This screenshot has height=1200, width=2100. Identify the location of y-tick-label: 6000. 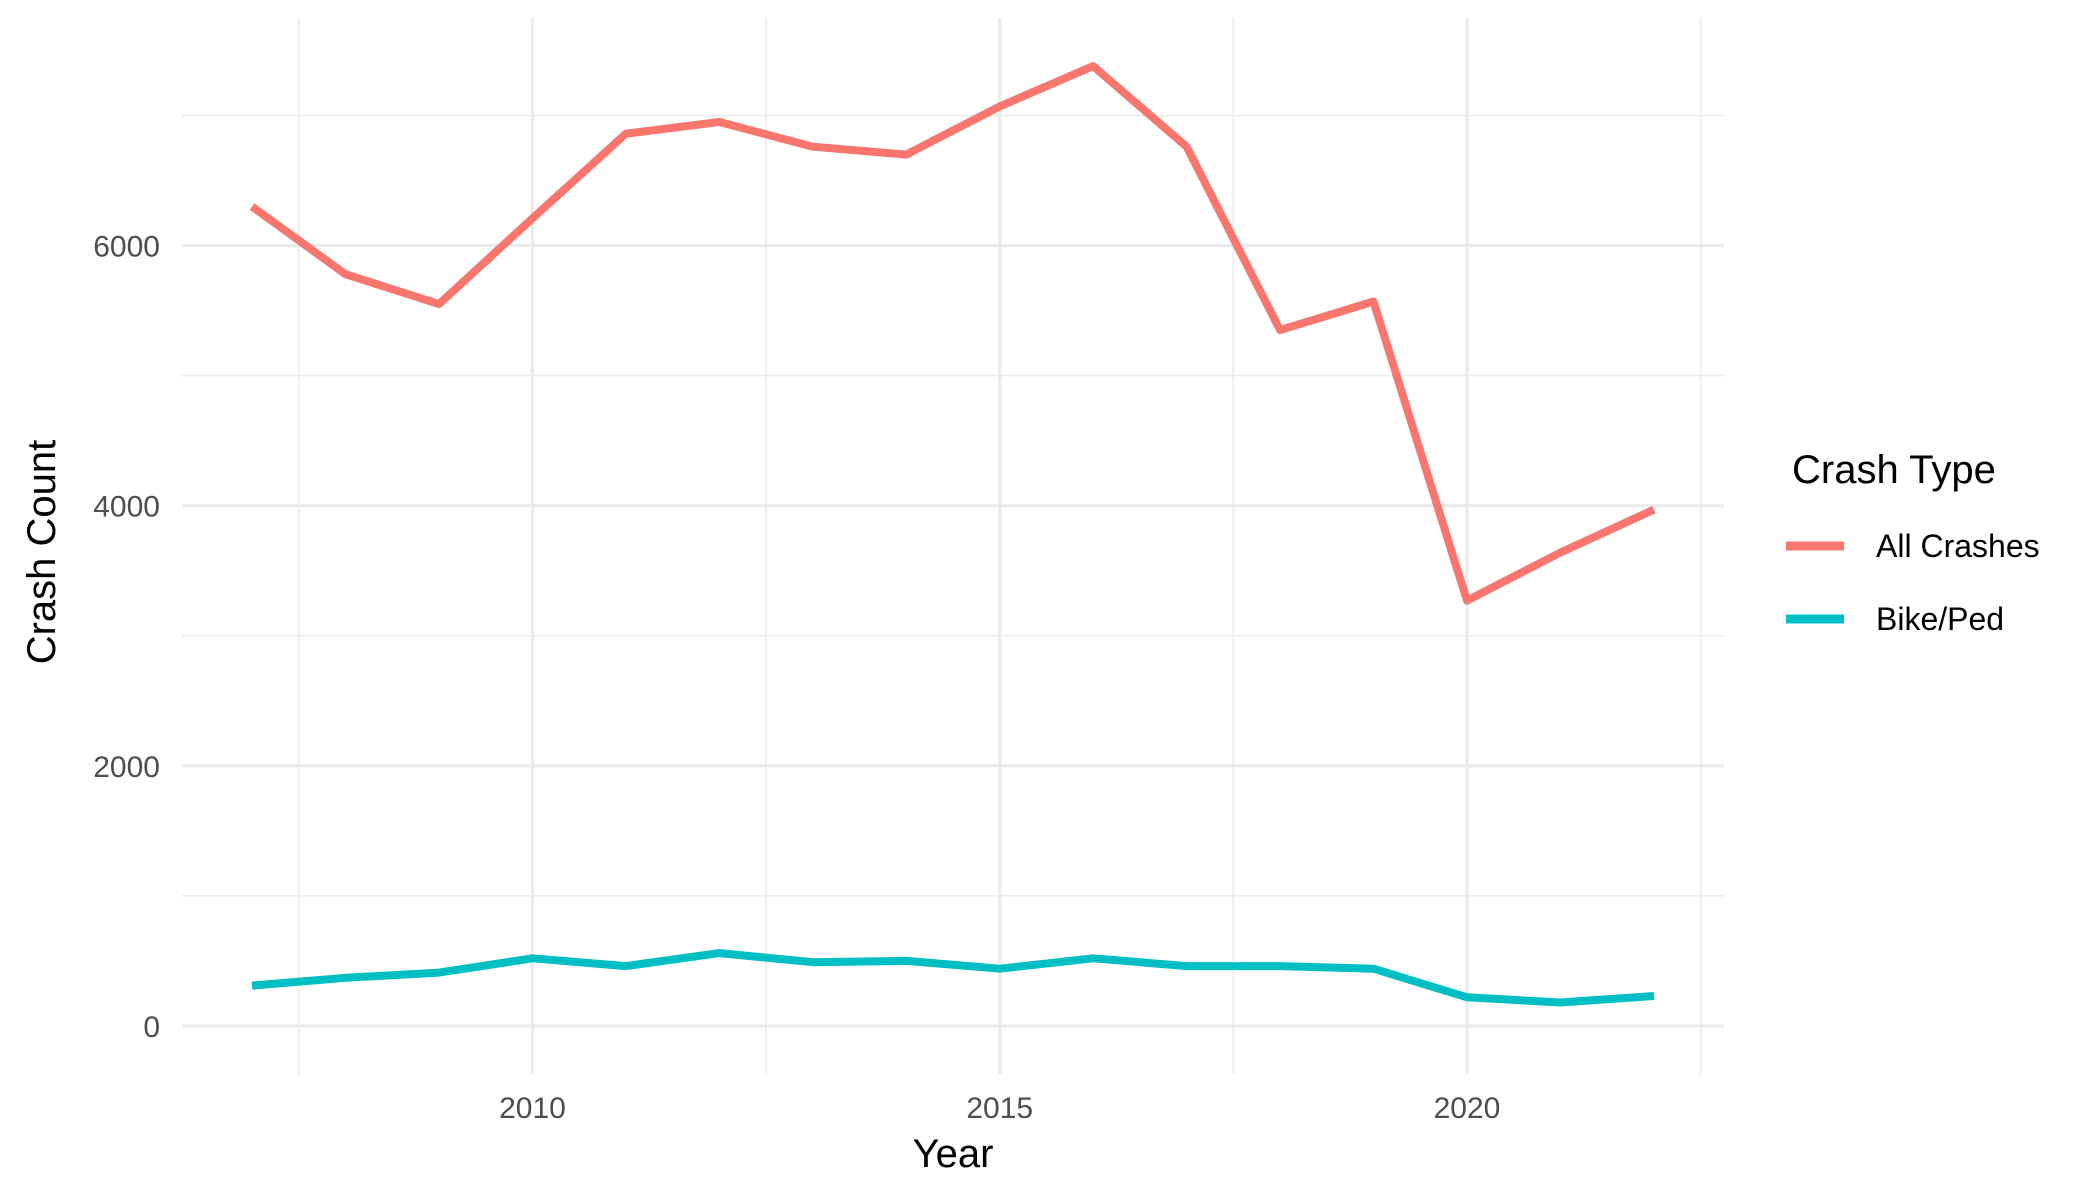
(126, 247).